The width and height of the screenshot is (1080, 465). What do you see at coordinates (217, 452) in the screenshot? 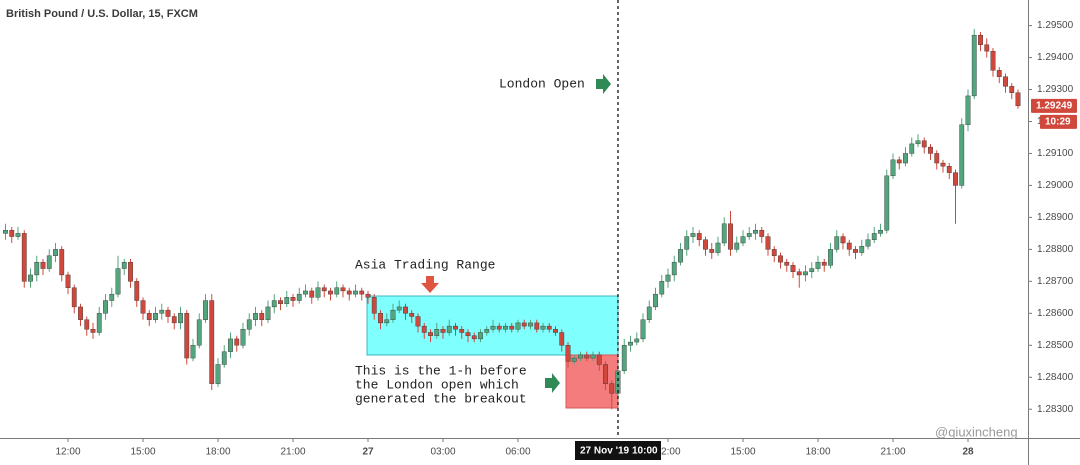
I see `x-tick-label: 18:00` at bounding box center [217, 452].